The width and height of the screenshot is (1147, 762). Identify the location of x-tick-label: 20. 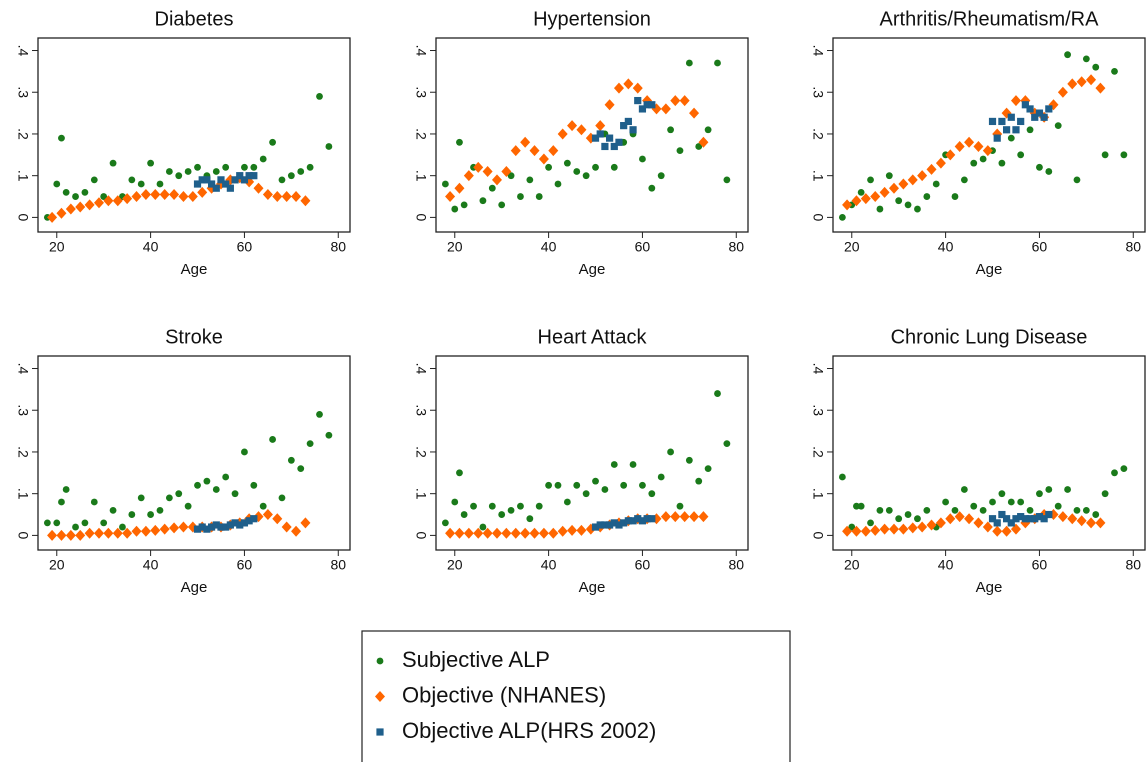
(455, 565).